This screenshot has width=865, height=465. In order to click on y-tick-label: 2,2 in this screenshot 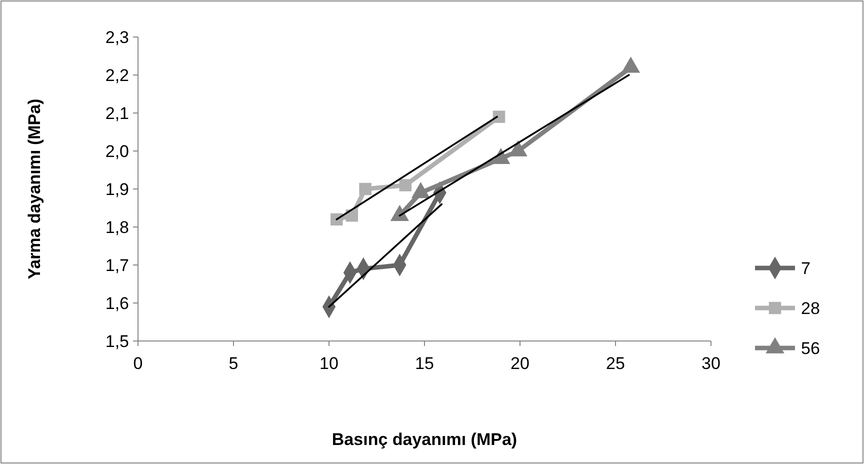, I will do `click(117, 75)`.